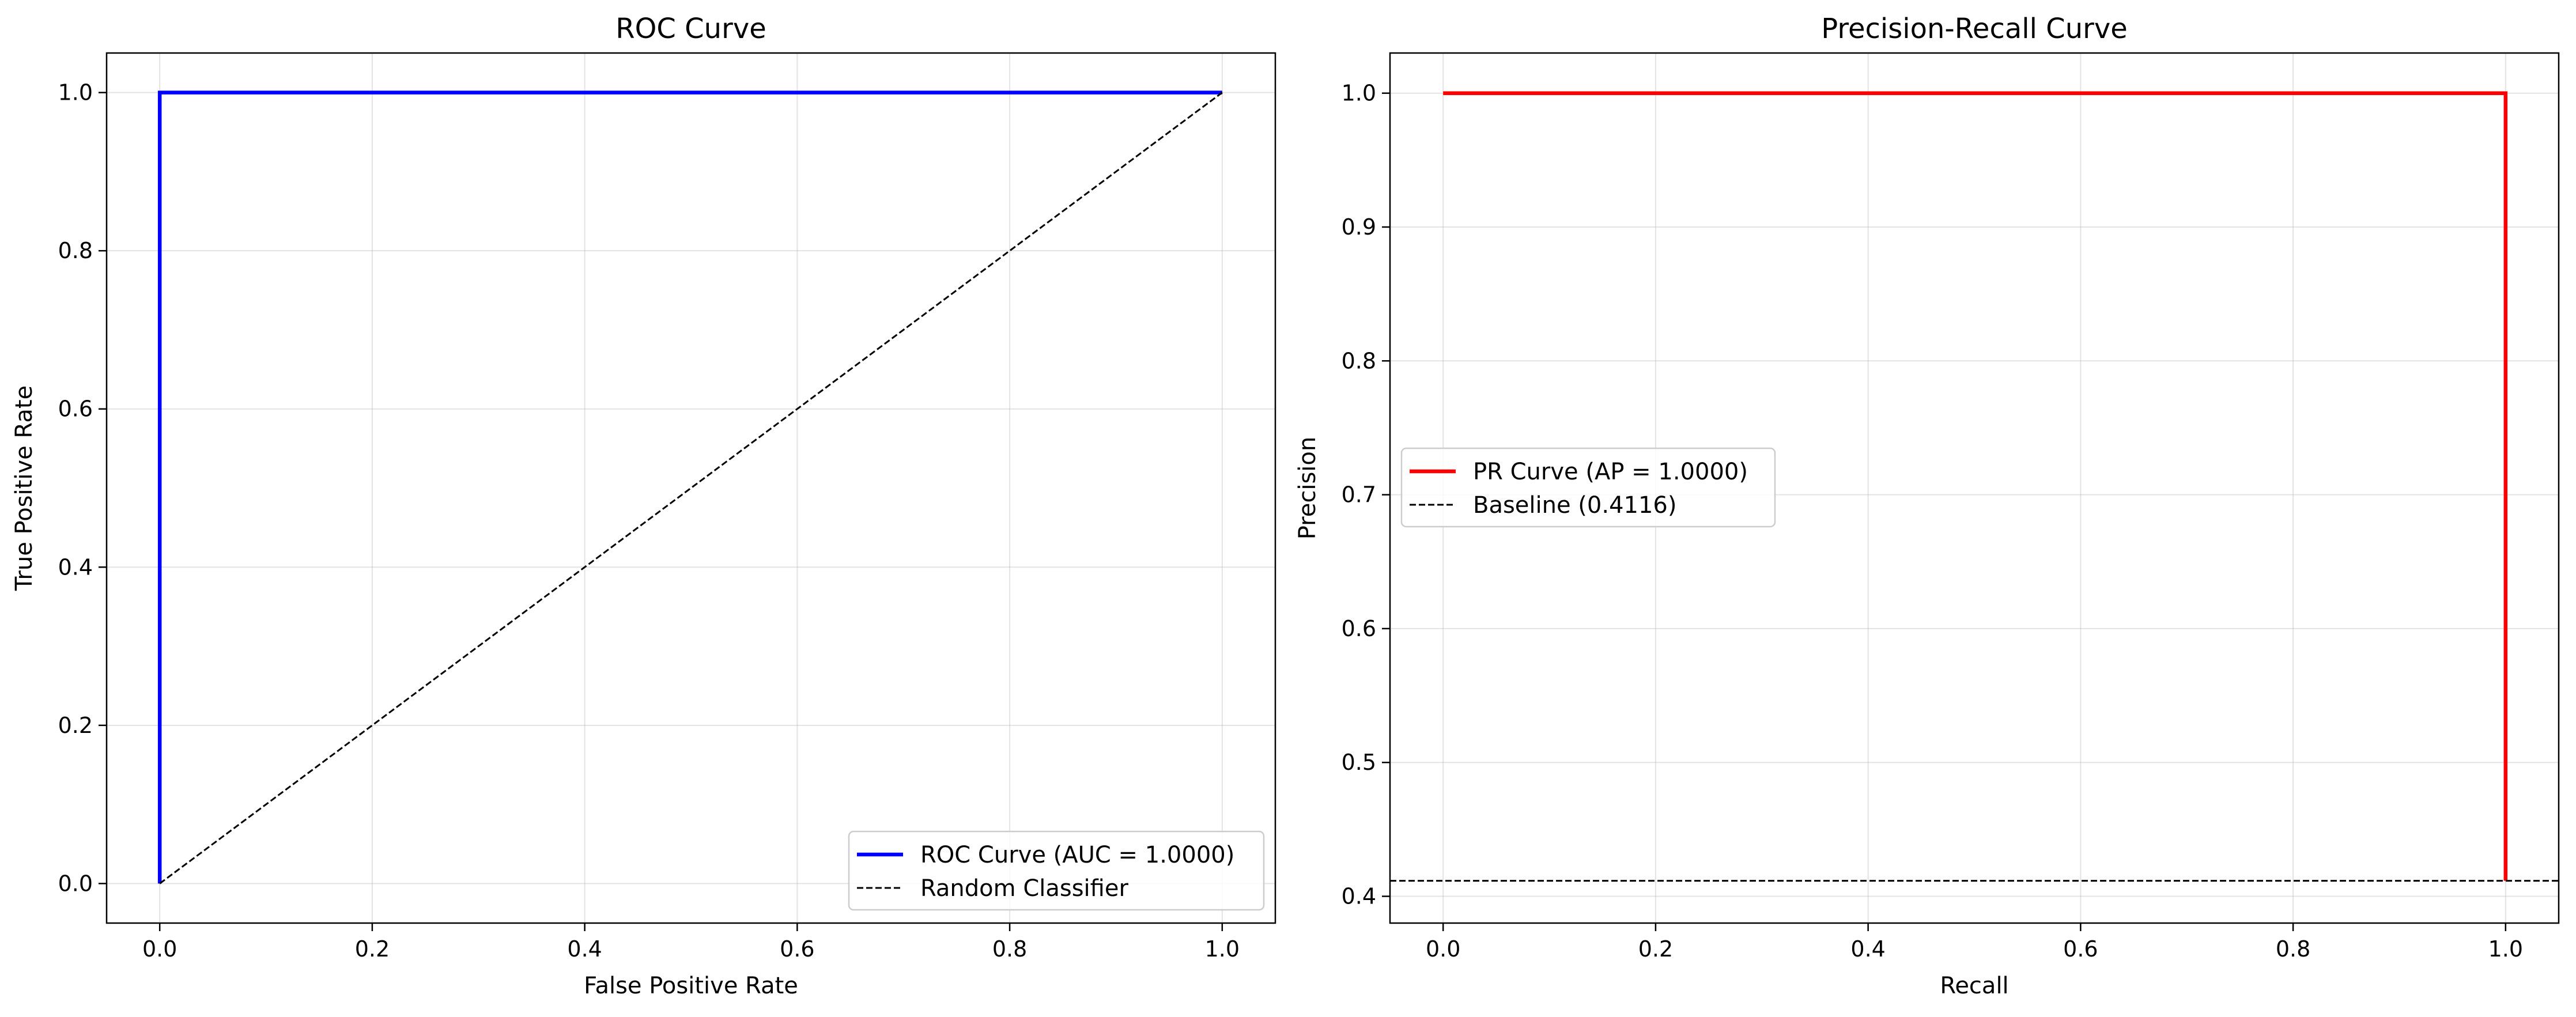 Image resolution: width=2576 pixels, height=1017 pixels. I want to click on roc-x-tick-label: 0.8, so click(1010, 949).